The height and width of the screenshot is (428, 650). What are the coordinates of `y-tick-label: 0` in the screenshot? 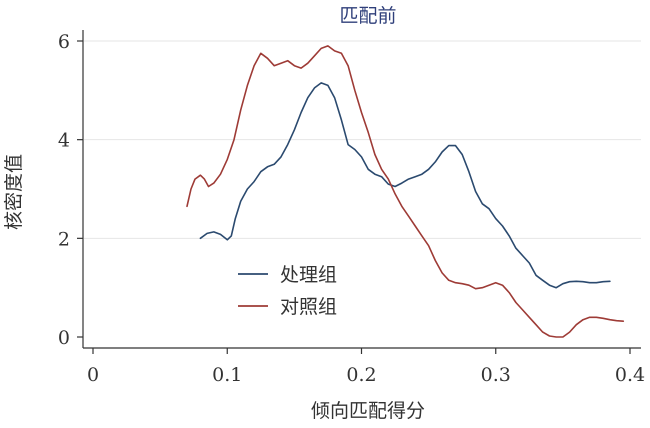 It's located at (64, 338).